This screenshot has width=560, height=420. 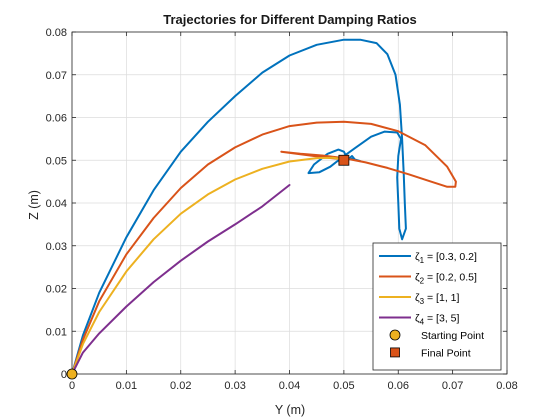 What do you see at coordinates (56, 247) in the screenshot?
I see `y-tick-label: 0.03` at bounding box center [56, 247].